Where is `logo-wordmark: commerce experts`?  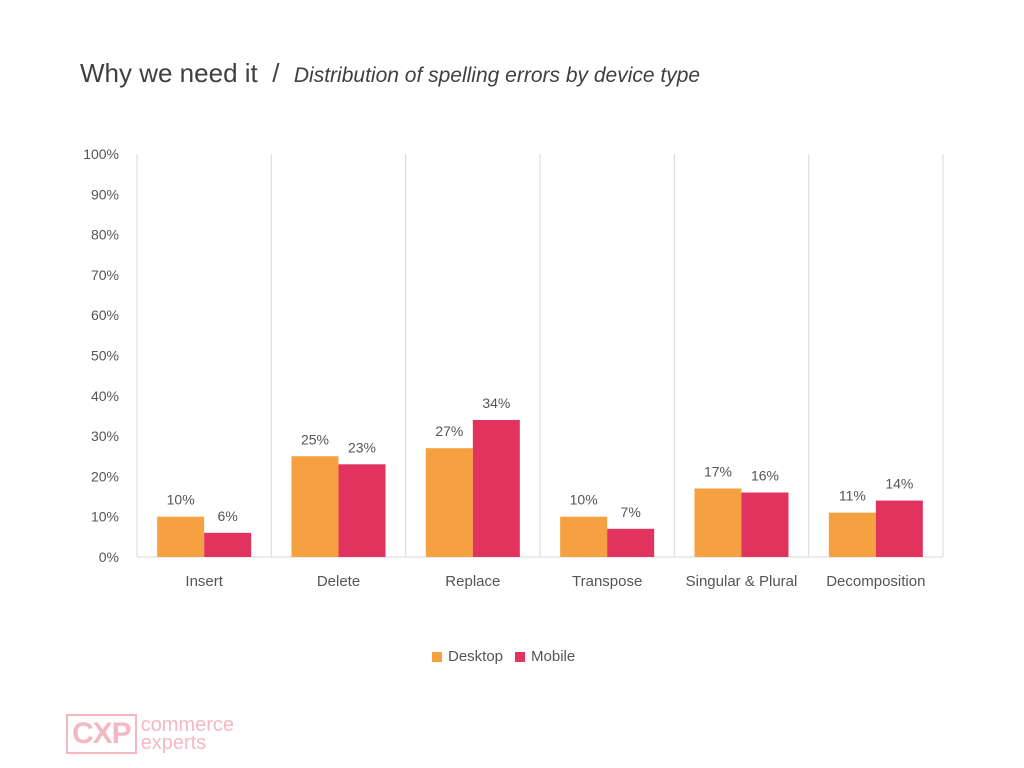
logo-wordmark: commerce experts is located at coordinates (187, 734).